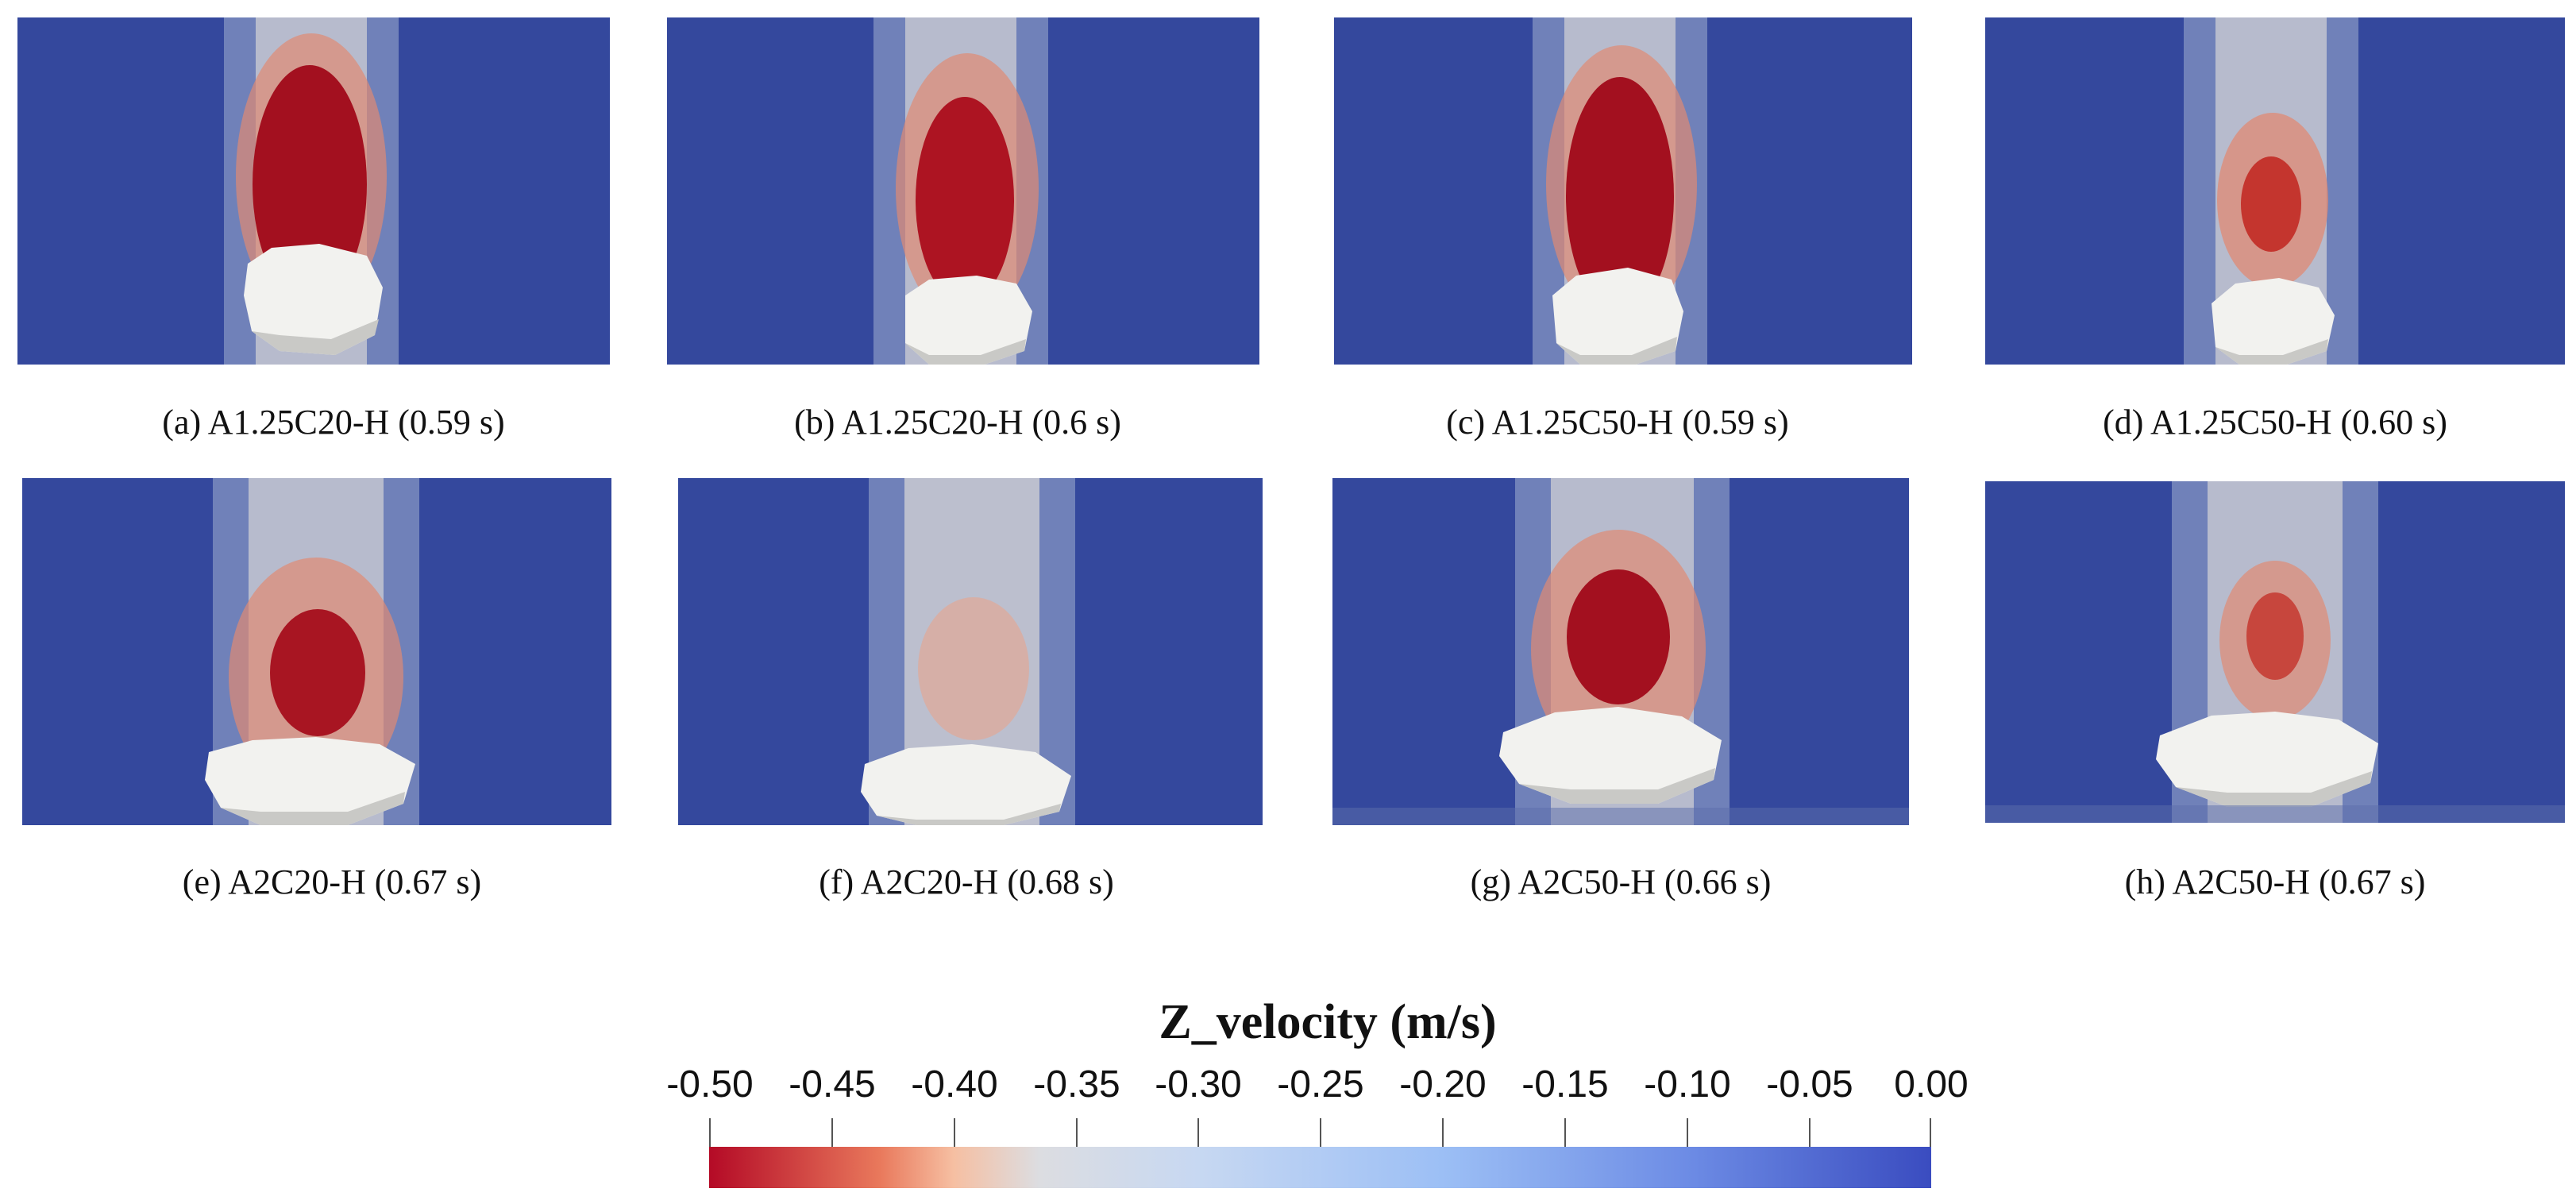  Describe the element at coordinates (954, 1084) in the screenshot. I see `colorbar-tick-label: -0.40` at that location.